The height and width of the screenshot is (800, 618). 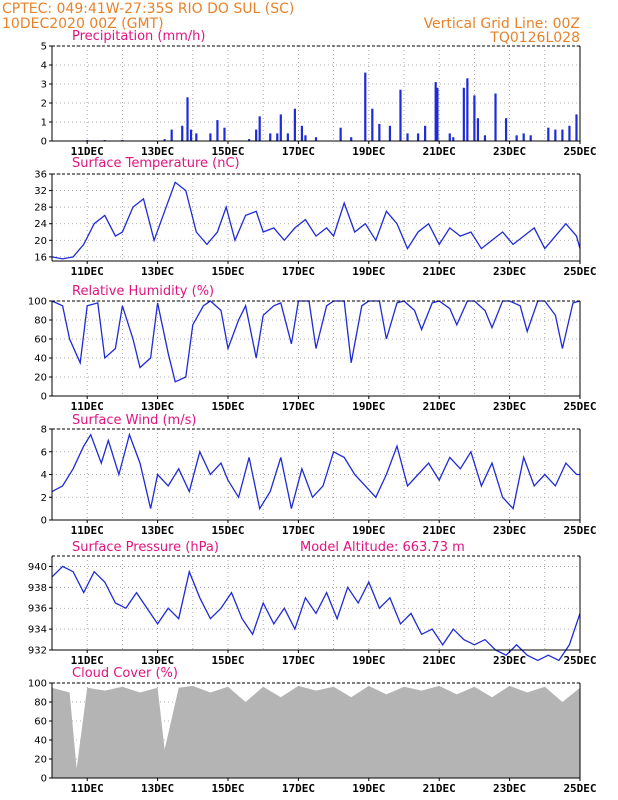 I want to click on cloud-cover-xtick: 23DEC, so click(x=509, y=788).